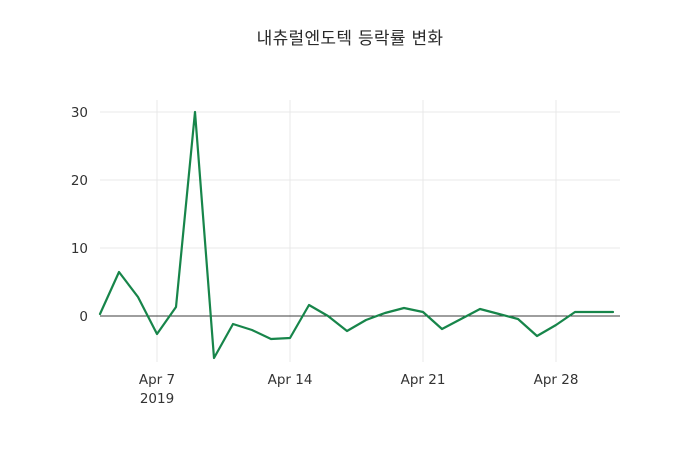 Image resolution: width=700 pixels, height=450 pixels. I want to click on xtick-label-apr-21: Apr 21, so click(423, 380).